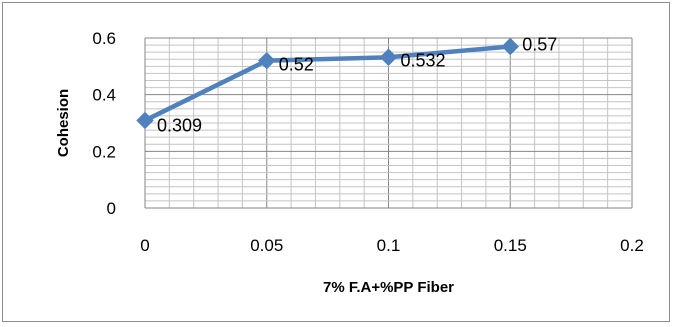  Describe the element at coordinates (104, 38) in the screenshot. I see `y-tick-label: 0.6` at that location.